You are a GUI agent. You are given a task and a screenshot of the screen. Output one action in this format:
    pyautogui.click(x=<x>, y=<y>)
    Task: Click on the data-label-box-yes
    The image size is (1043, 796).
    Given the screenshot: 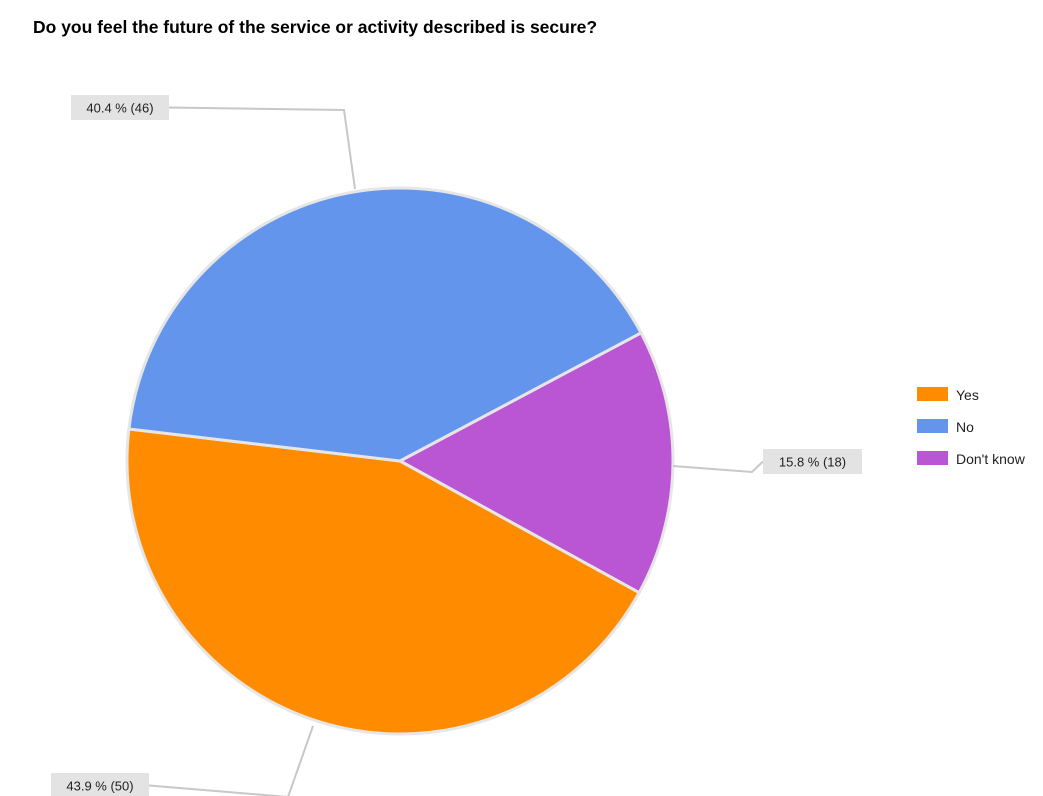 What is the action you would take?
    pyautogui.click(x=100, y=784)
    